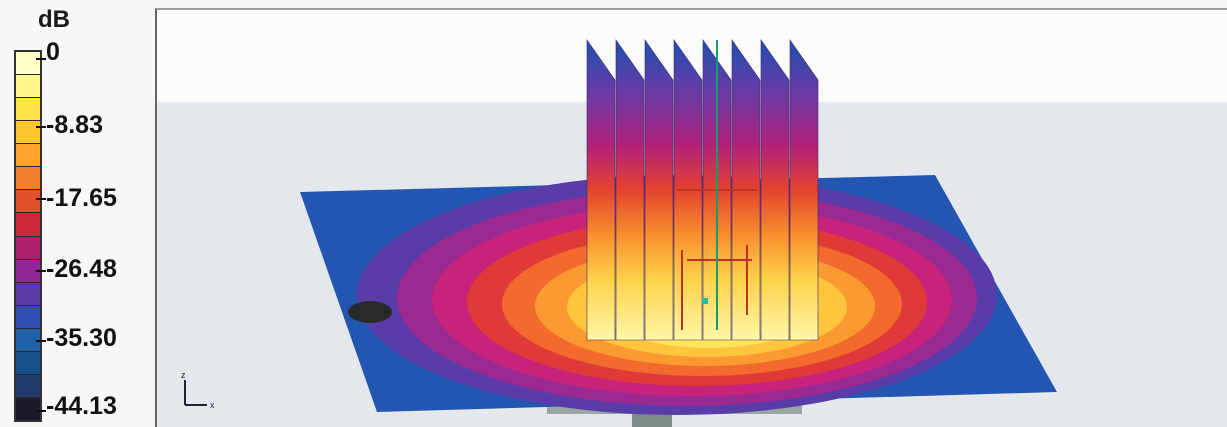  I want to click on pedestal-post, so click(652, 420).